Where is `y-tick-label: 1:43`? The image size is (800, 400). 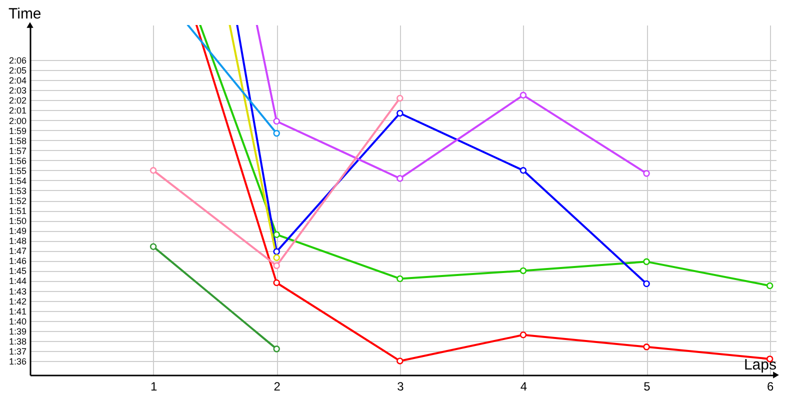
y-tick-label: 1:43 is located at coordinates (17, 291).